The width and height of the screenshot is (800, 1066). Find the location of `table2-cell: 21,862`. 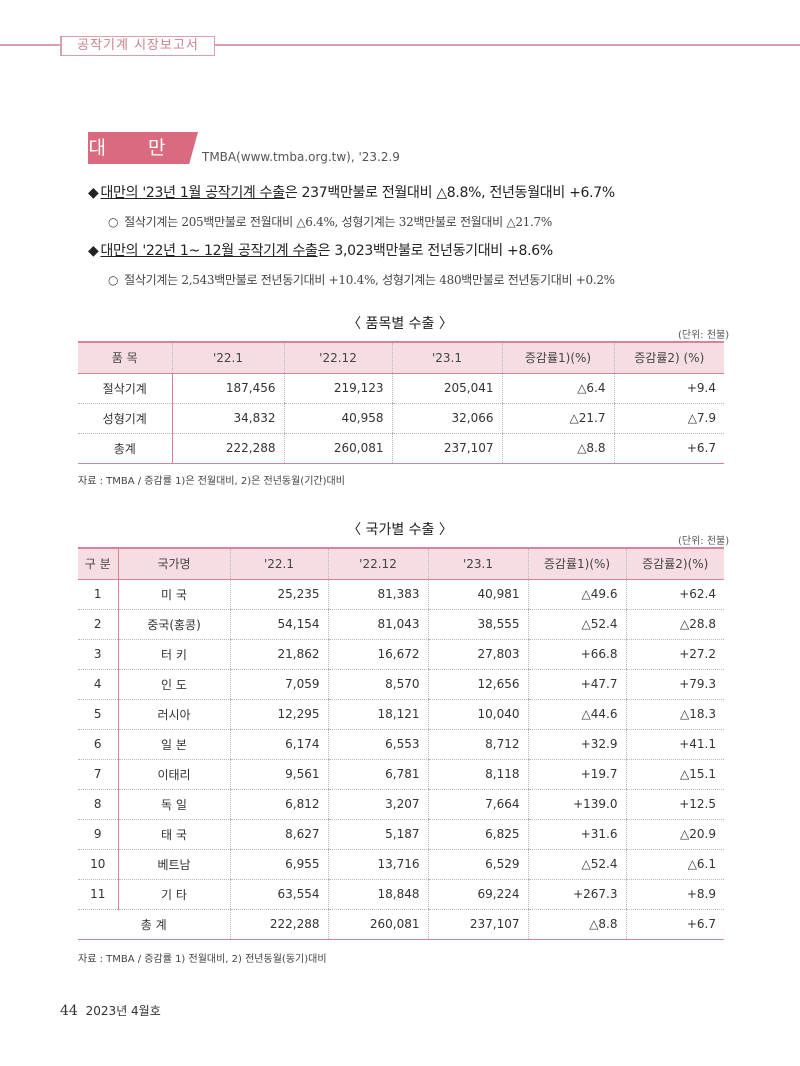

table2-cell: 21,862 is located at coordinates (278, 654).